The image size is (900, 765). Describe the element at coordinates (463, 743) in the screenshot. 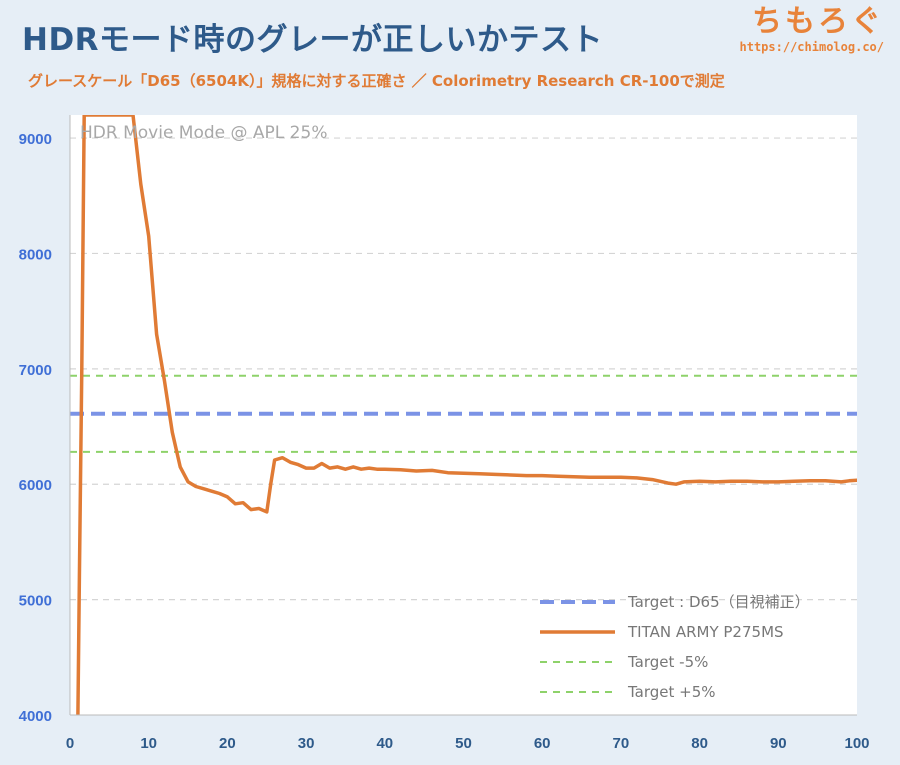

I see `x-tick-label: 50` at that location.